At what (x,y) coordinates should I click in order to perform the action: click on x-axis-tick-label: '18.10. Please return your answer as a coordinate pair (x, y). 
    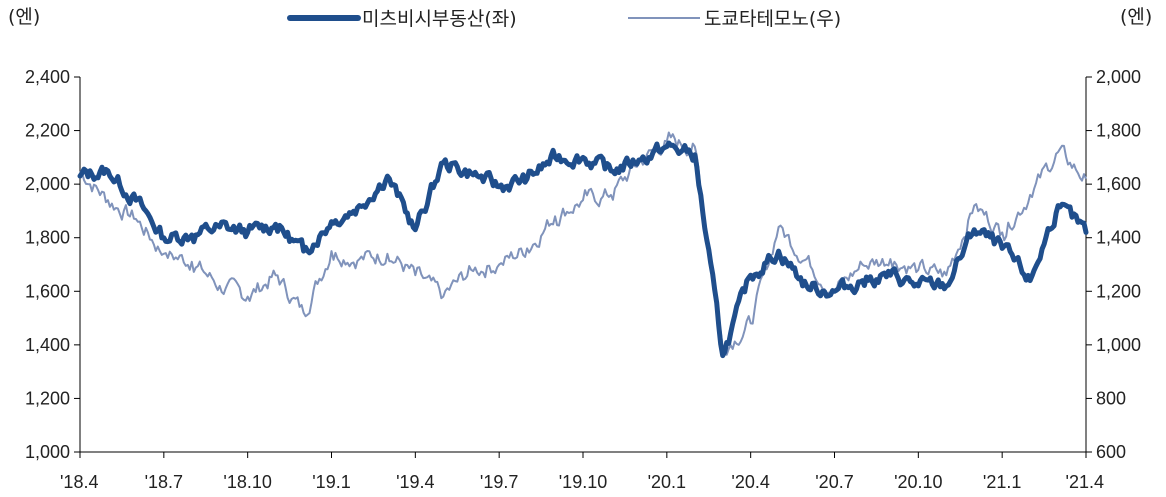
    Looking at the image, I should click on (247, 482).